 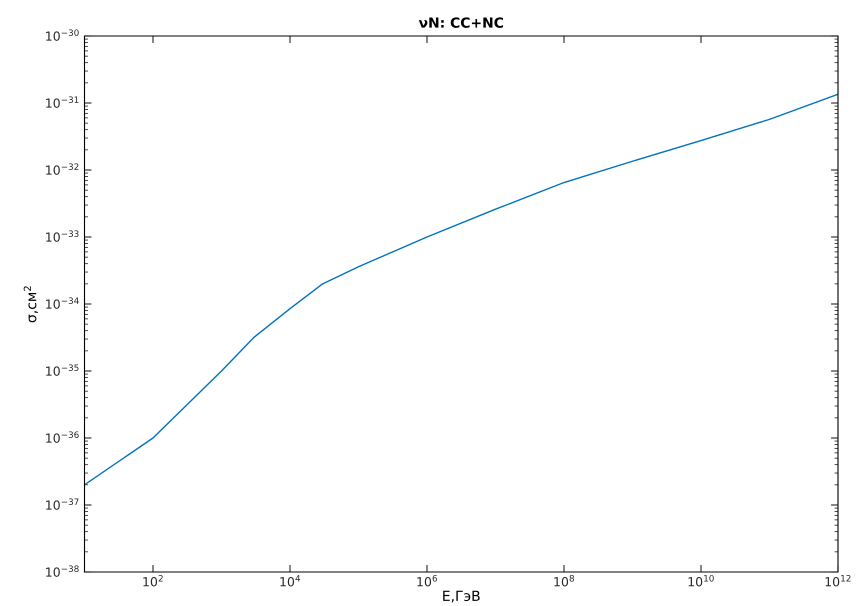 I want to click on y-tick-label: 10$^{−38}$, so click(x=62, y=571).